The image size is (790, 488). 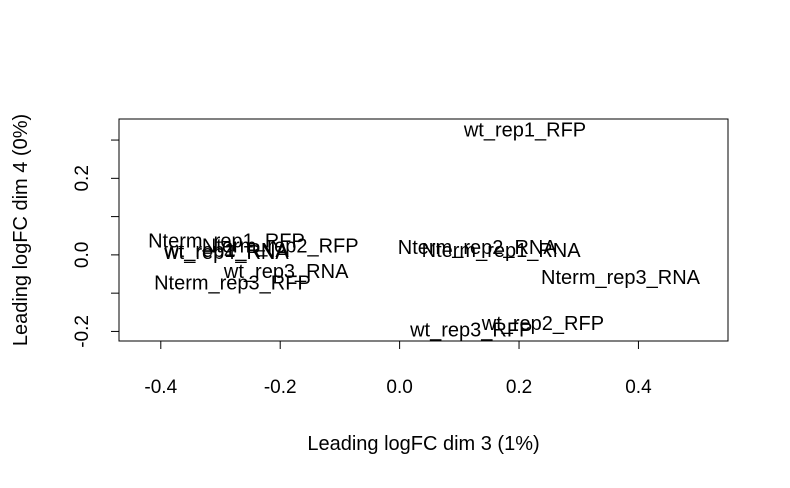 I want to click on x-axis: -0.4 -0.2 0.0 0.2 0.4, so click(x=398, y=369).